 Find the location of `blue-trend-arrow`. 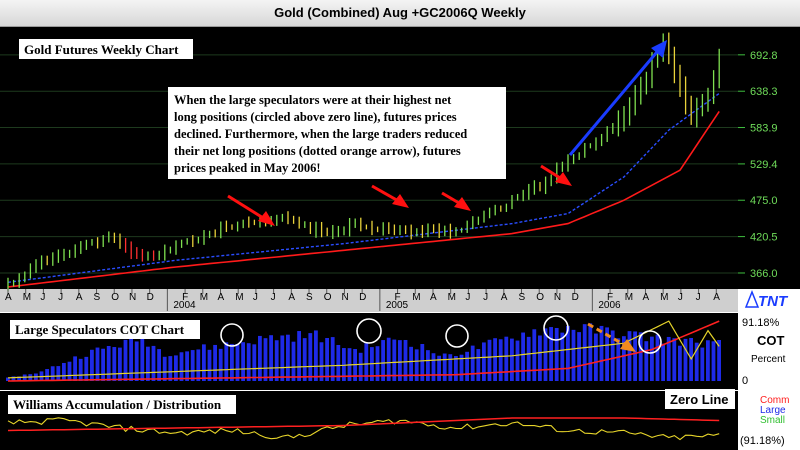

blue-trend-arrow is located at coordinates (617, 98).